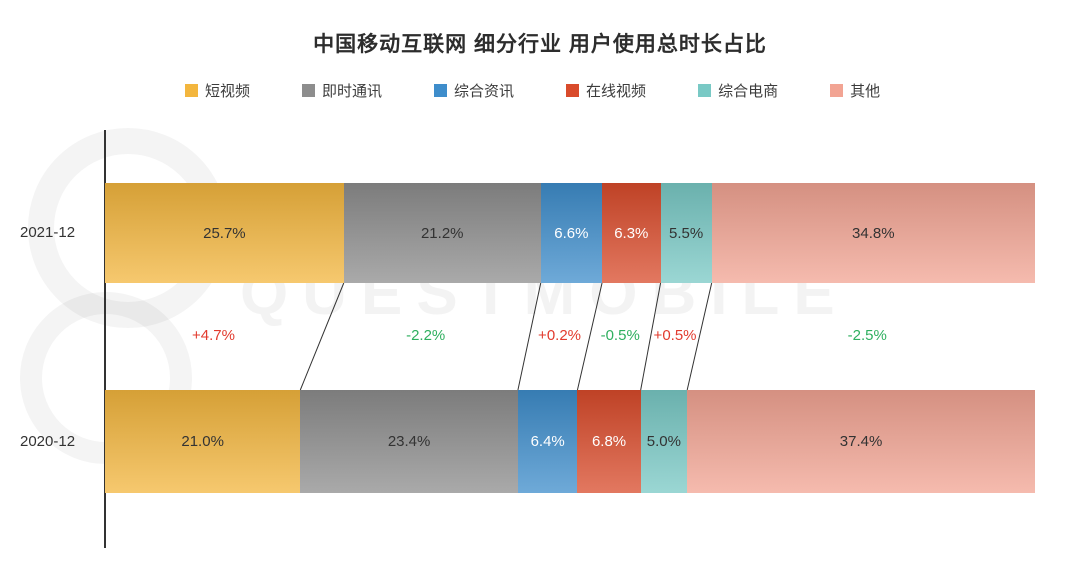  I want to click on legend-label: 在线视频, so click(616, 91).